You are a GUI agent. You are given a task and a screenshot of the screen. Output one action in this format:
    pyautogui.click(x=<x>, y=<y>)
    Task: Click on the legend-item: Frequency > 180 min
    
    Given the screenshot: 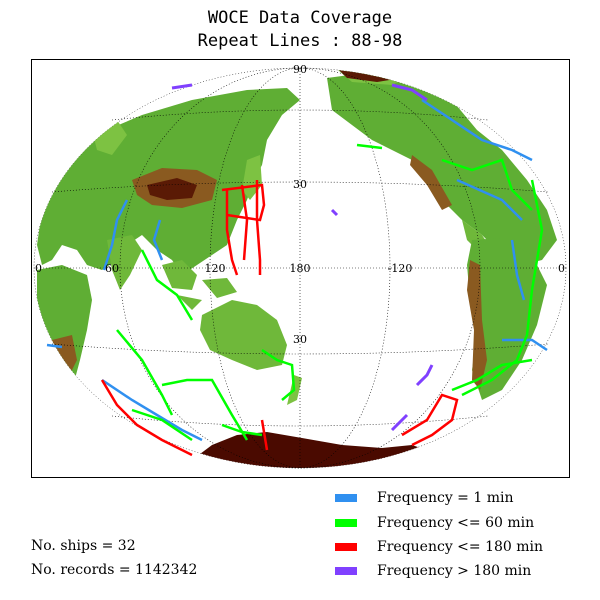 What is the action you would take?
    pyautogui.click(x=433, y=571)
    